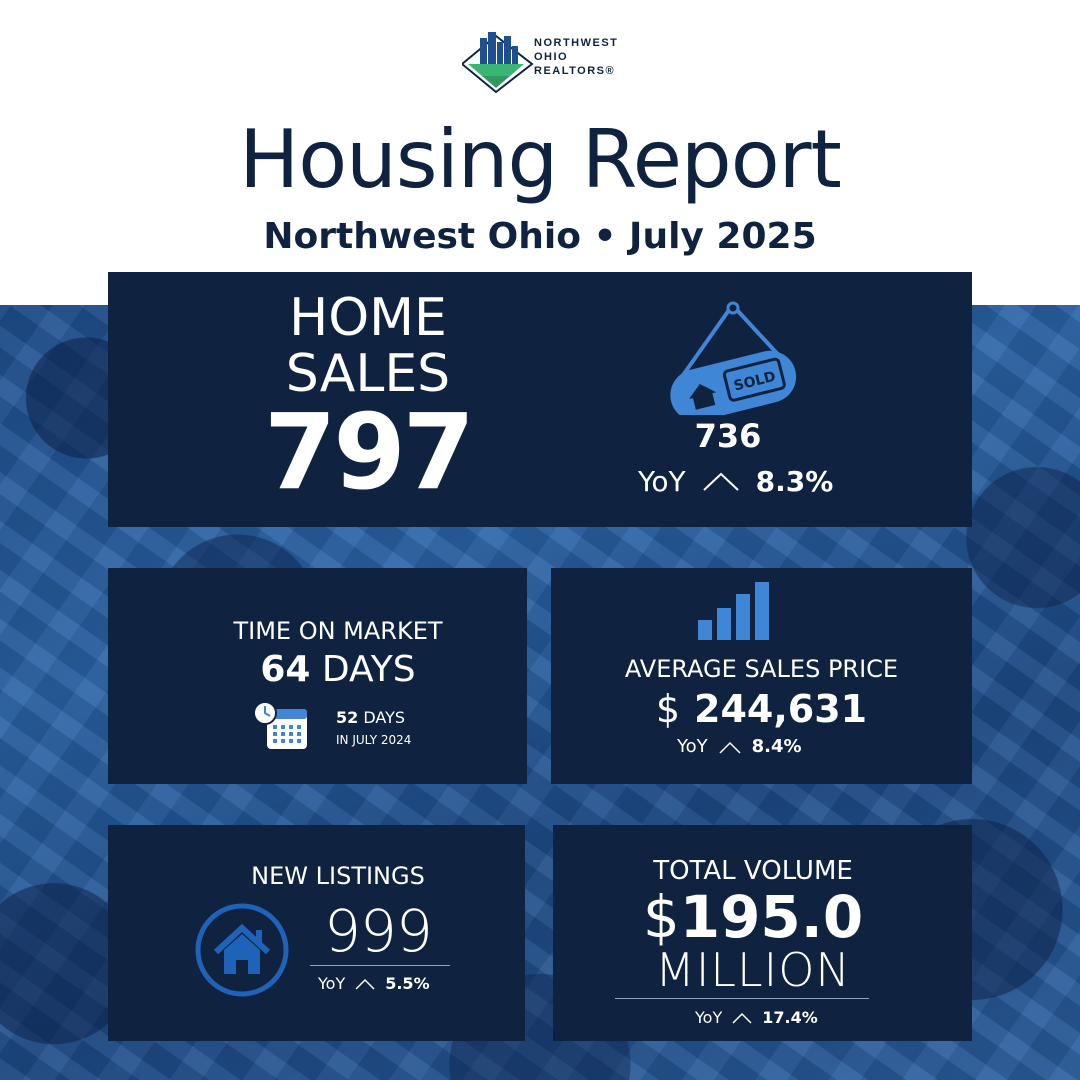 The height and width of the screenshot is (1080, 1080). I want to click on average-sales-price-label: AVERAGE SALES PRICE, so click(761, 669).